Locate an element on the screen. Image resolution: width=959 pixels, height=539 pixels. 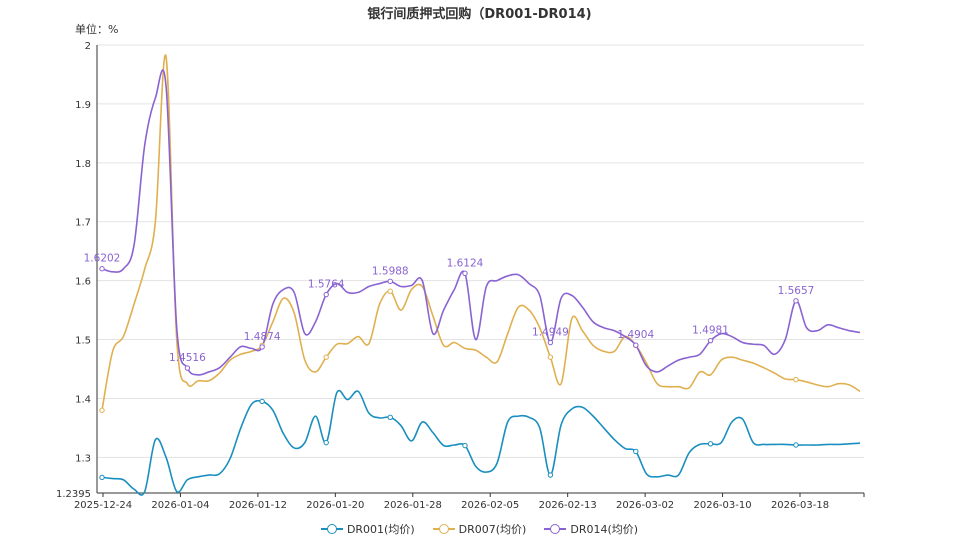
x-tick-label: 2026-03-02 is located at coordinates (645, 505).